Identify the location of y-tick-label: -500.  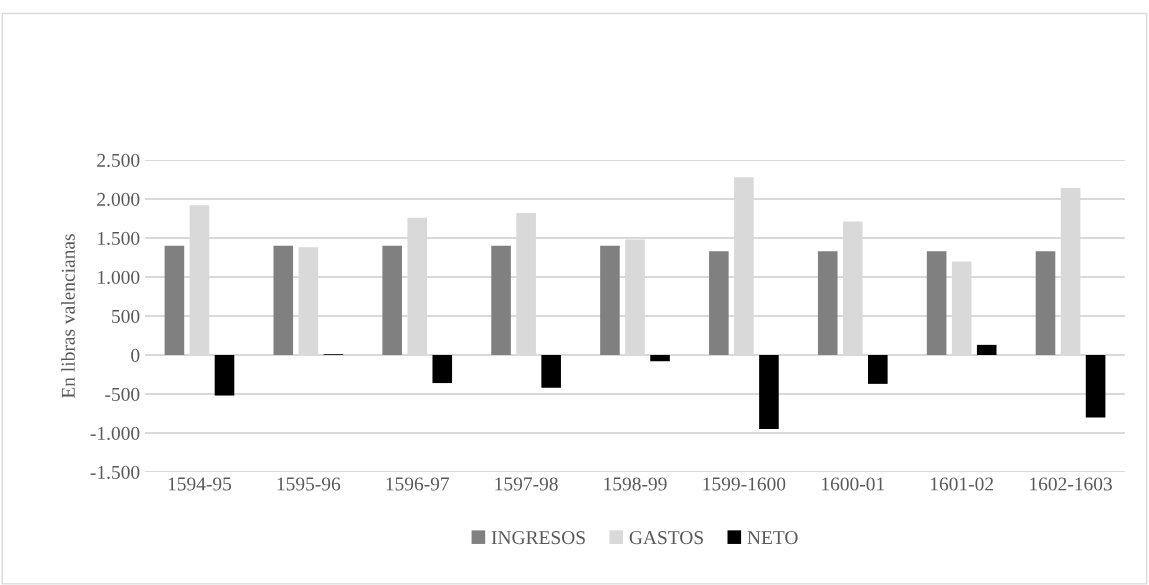
(122, 394).